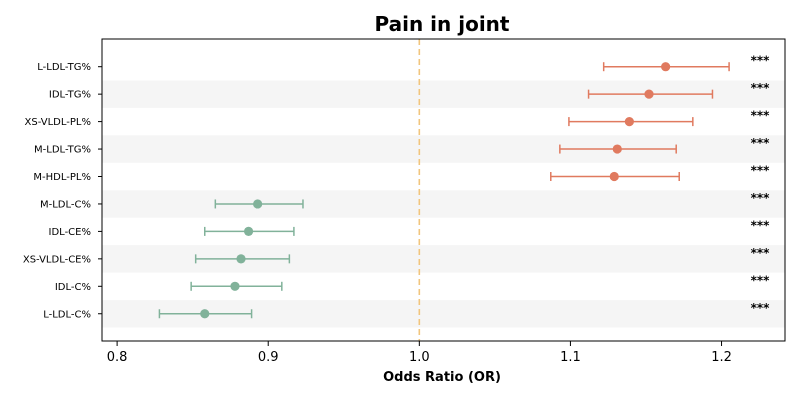 The width and height of the screenshot is (800, 400). What do you see at coordinates (70, 232) in the screenshot?
I see `row-label: IDL-CE%` at bounding box center [70, 232].